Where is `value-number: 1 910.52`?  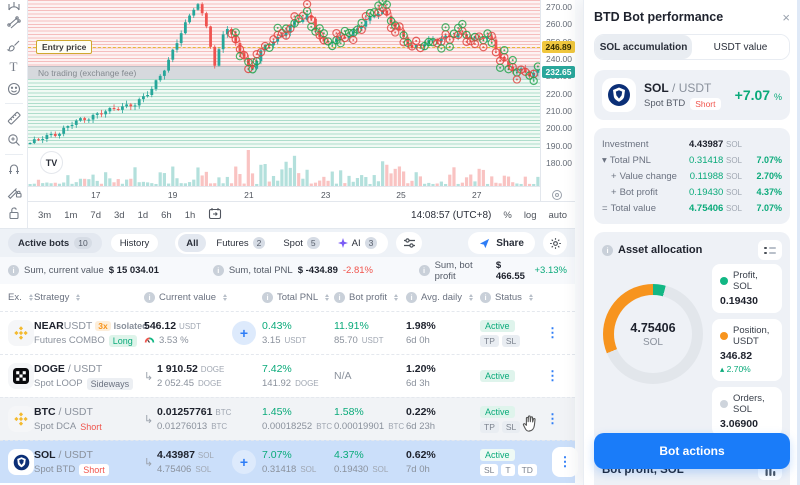 value-number: 1 910.52 is located at coordinates (179, 369).